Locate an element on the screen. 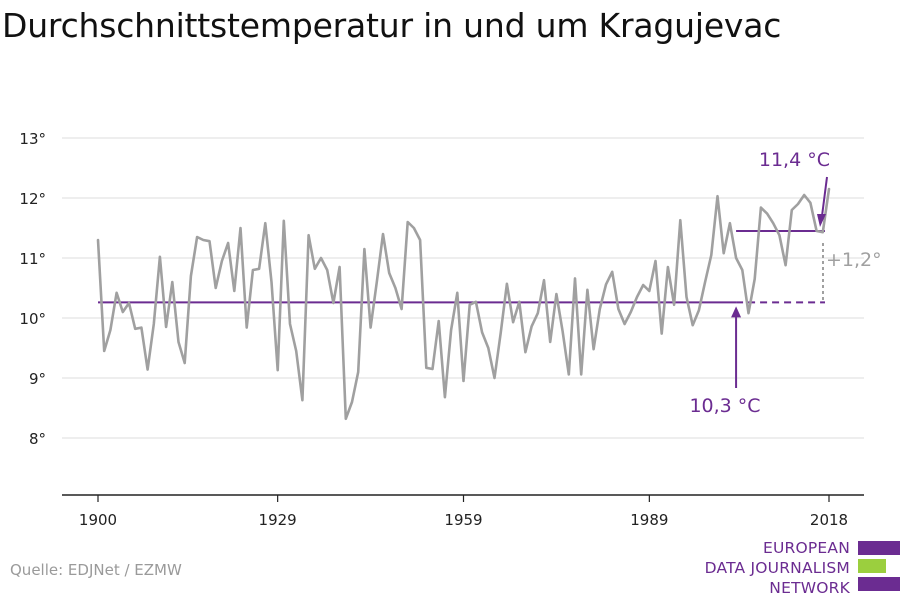 The image size is (900, 600). edjnet-logo: EUROPEAN DATA JOURNALISM NETWORK is located at coordinates (800, 569).